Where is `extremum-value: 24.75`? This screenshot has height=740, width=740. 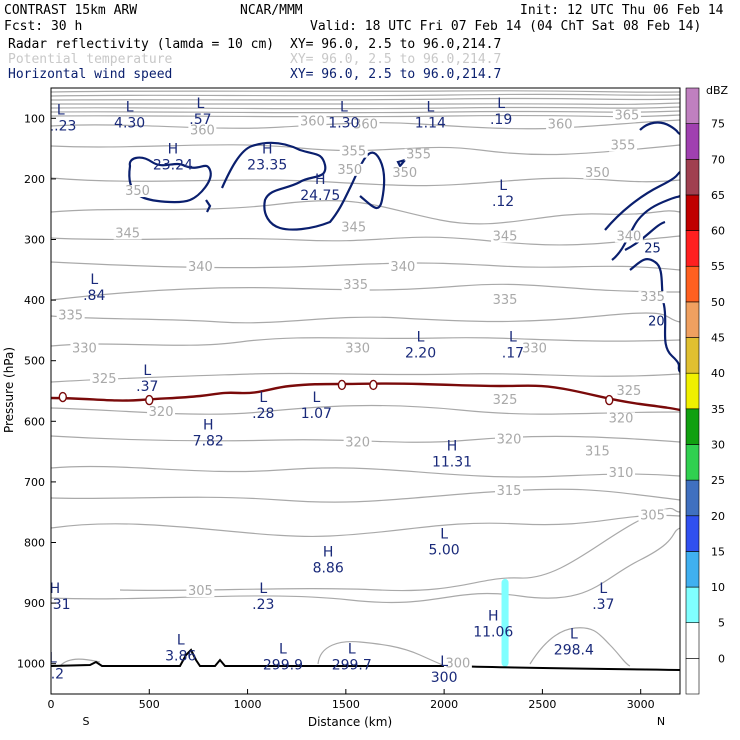 extremum-value: 24.75 is located at coordinates (320, 196).